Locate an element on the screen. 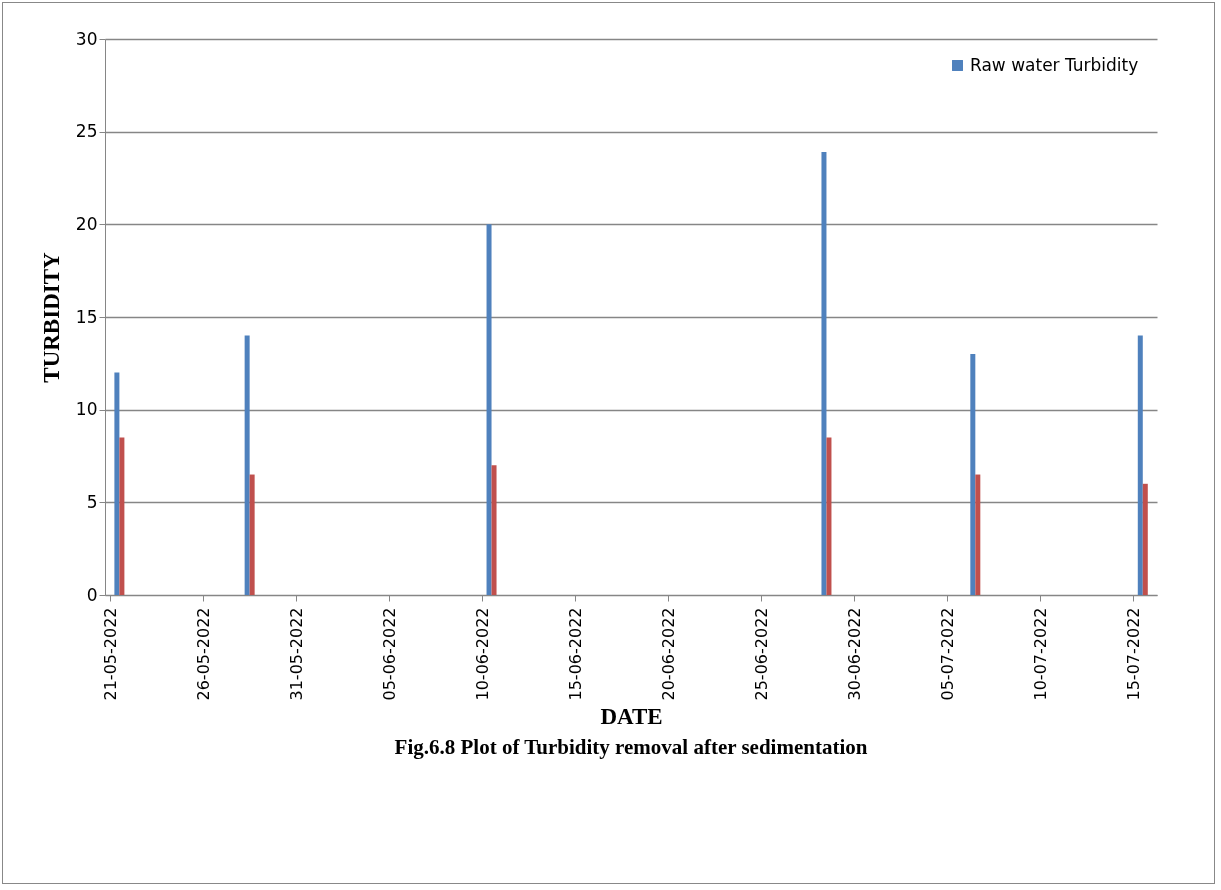 Image resolution: width=1221 pixels, height=890 pixels. x-tick-label: 10-06-2022 is located at coordinates (482, 654).